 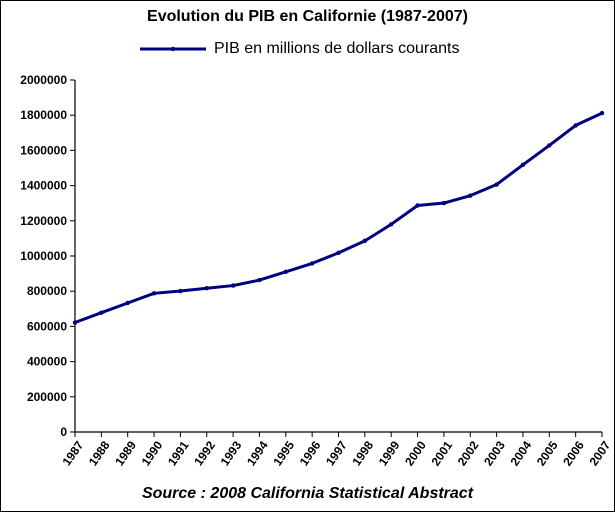 What do you see at coordinates (73, 453) in the screenshot?
I see `x-tick-label: 1987` at bounding box center [73, 453].